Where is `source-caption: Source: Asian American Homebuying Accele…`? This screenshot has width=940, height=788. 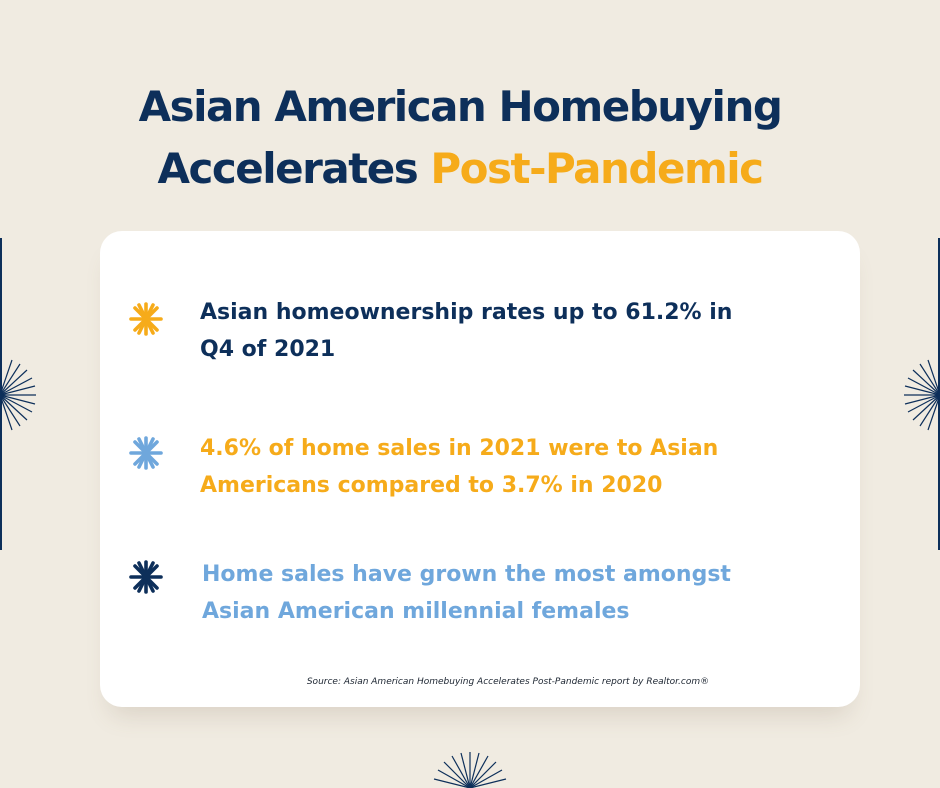 source-caption: Source: Asian American Homebuying Accele… is located at coordinates (508, 682).